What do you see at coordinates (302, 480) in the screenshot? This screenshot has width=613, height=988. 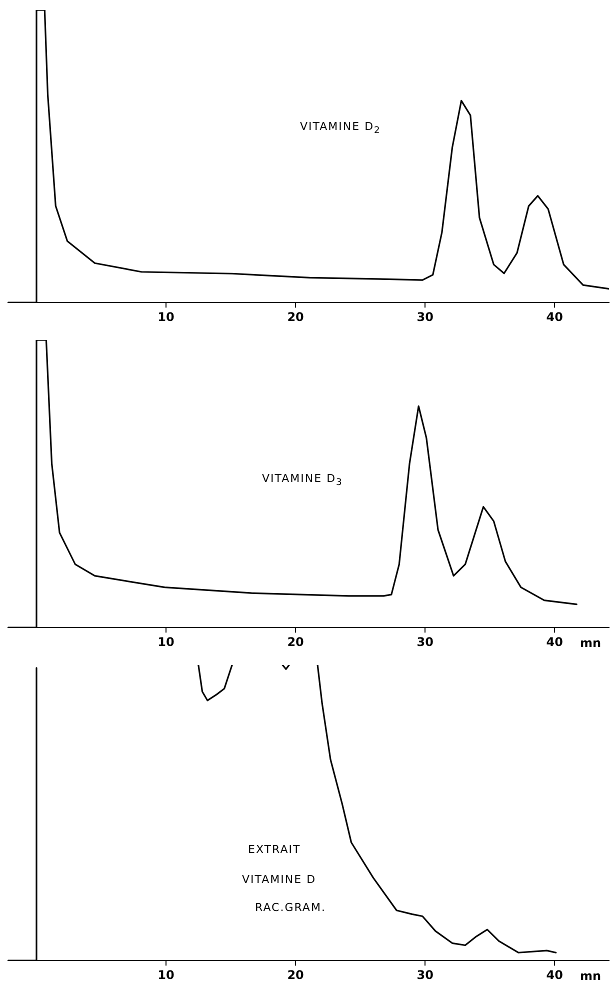 I see `annotation: VITAMINE D$_{3}$` at bounding box center [302, 480].